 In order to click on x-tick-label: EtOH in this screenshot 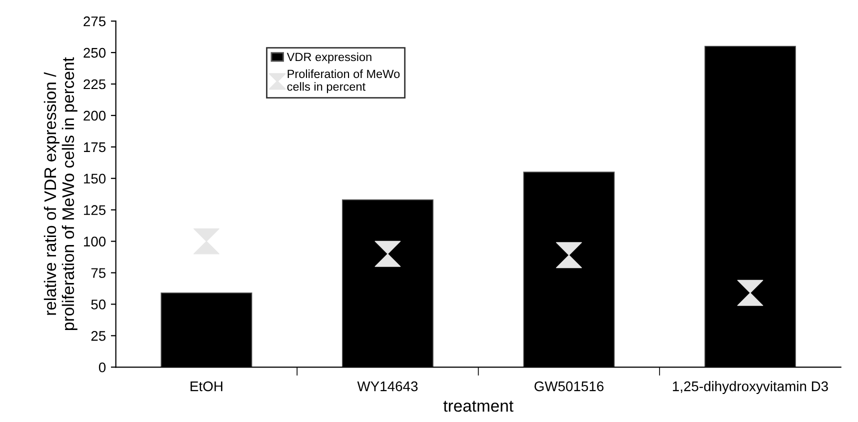, I will do `click(206, 386)`.